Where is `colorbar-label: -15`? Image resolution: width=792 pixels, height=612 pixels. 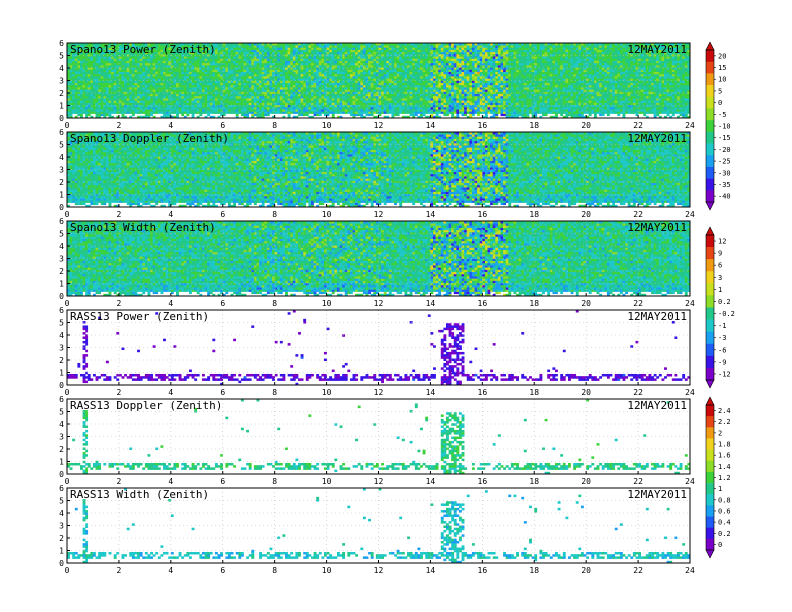
colorbar-label: -15 is located at coordinates (724, 138).